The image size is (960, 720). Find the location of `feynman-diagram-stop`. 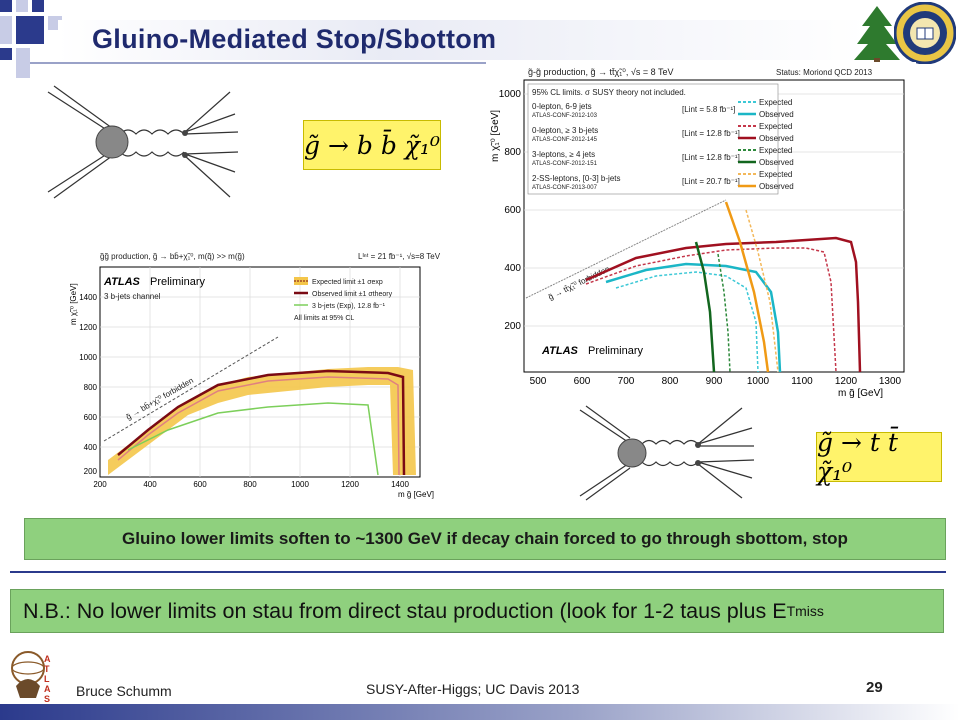

feynman-diagram-stop is located at coordinates (667, 453).